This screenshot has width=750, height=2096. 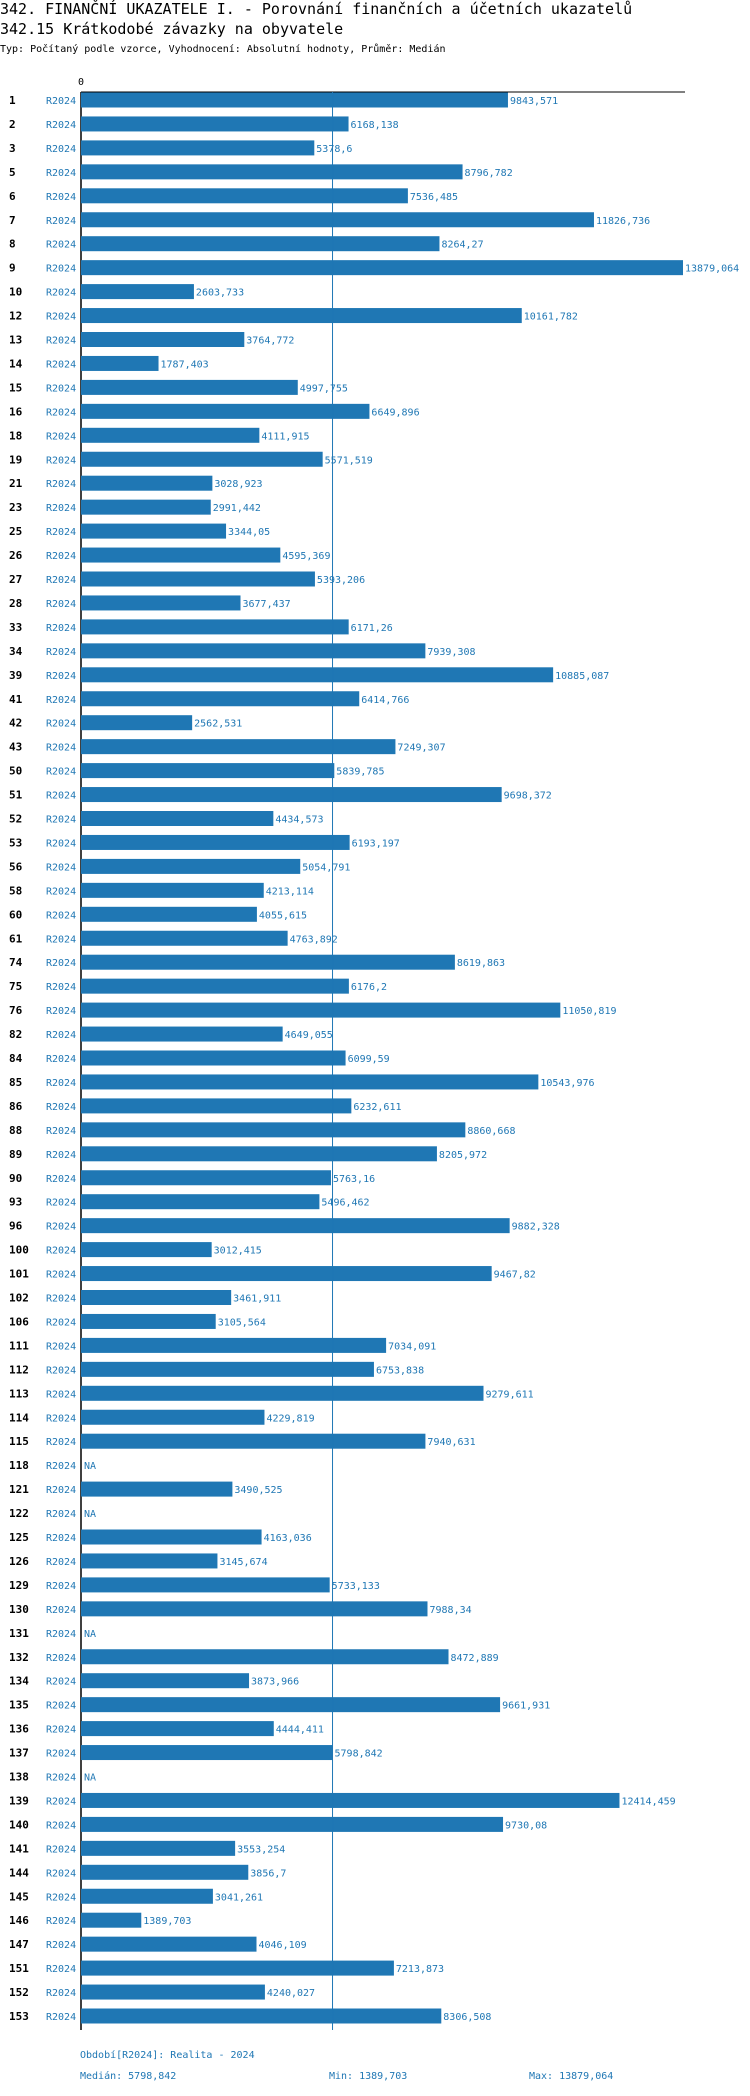 What do you see at coordinates (324, 388) in the screenshot?
I see `bar-value-label: 4997,755` at bounding box center [324, 388].